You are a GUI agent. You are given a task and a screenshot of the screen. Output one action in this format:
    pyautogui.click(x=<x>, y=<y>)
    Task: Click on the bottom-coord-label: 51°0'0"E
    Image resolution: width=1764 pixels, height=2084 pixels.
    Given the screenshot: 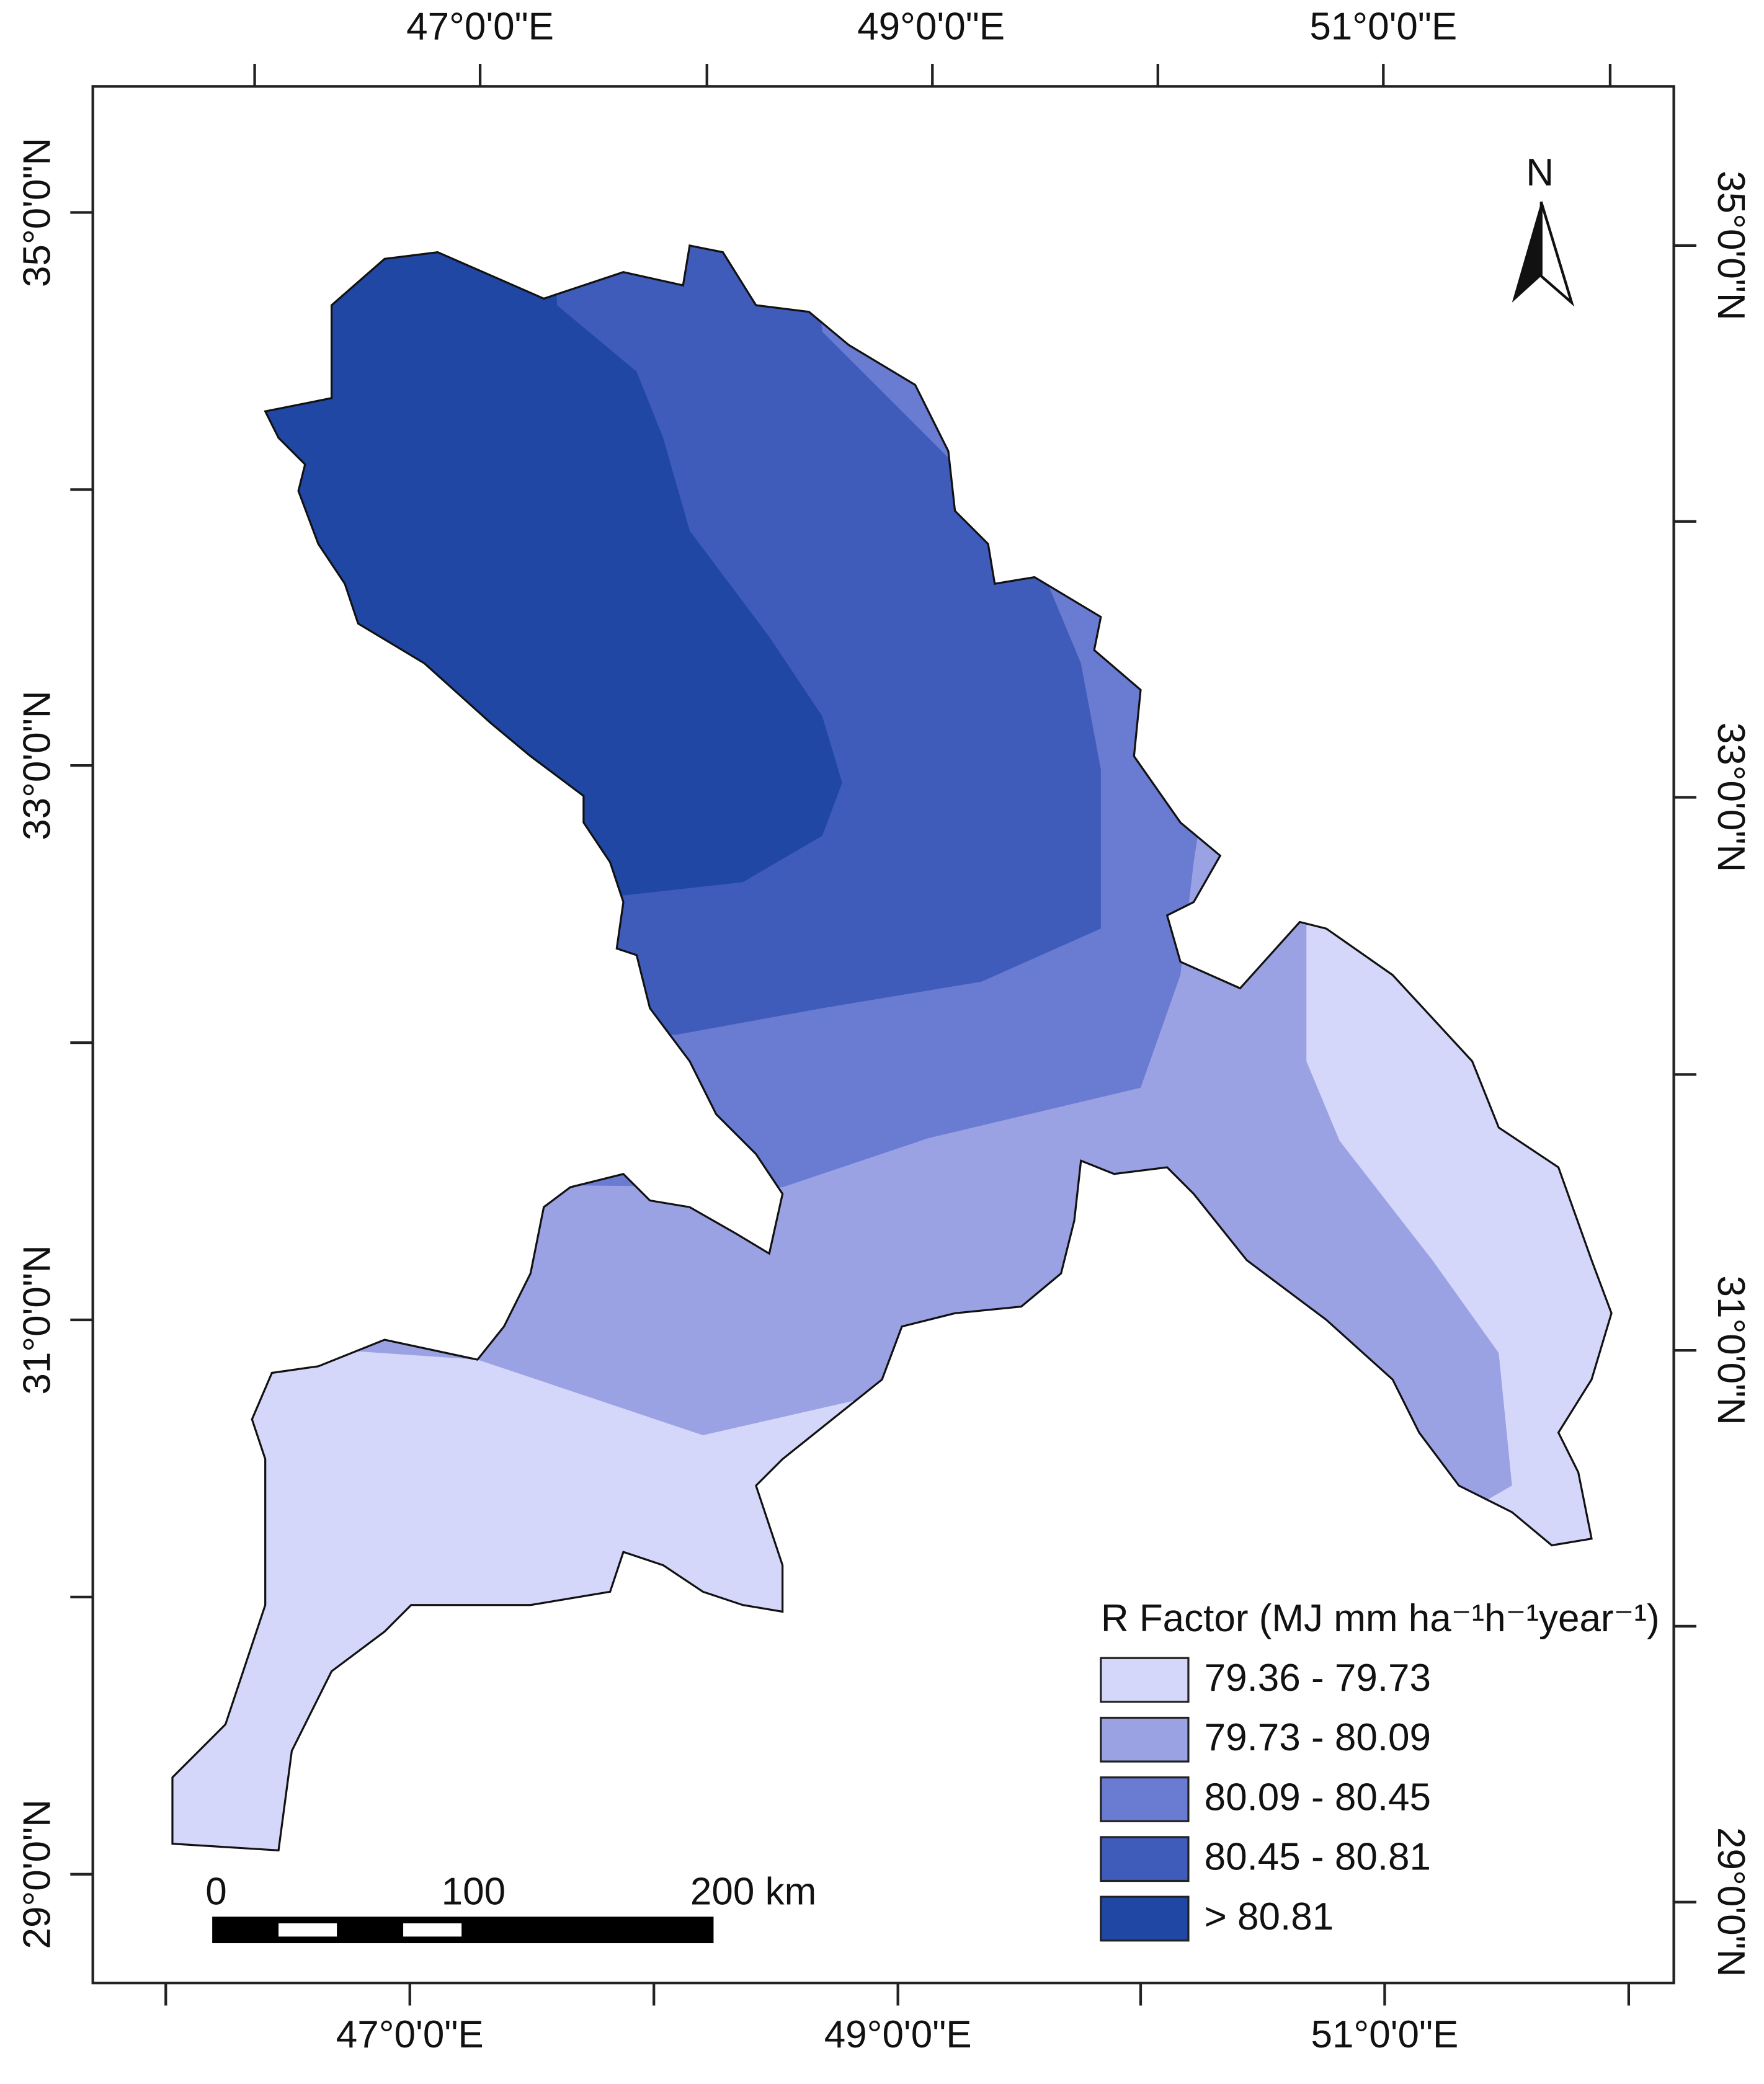 What is the action you would take?
    pyautogui.click(x=1384, y=2034)
    